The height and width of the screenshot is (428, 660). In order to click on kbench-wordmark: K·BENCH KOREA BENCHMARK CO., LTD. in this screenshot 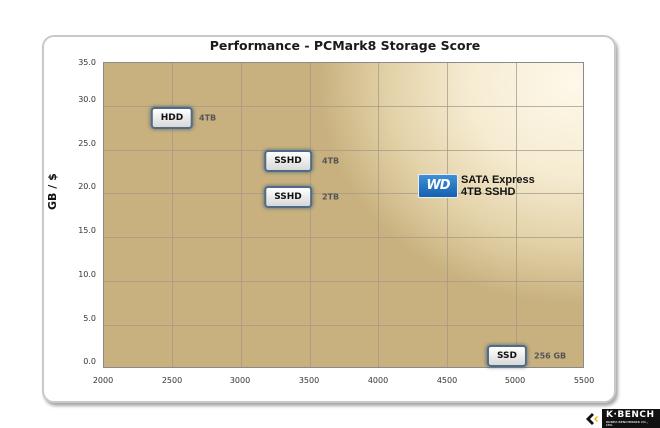, I will do `click(630, 418)`.